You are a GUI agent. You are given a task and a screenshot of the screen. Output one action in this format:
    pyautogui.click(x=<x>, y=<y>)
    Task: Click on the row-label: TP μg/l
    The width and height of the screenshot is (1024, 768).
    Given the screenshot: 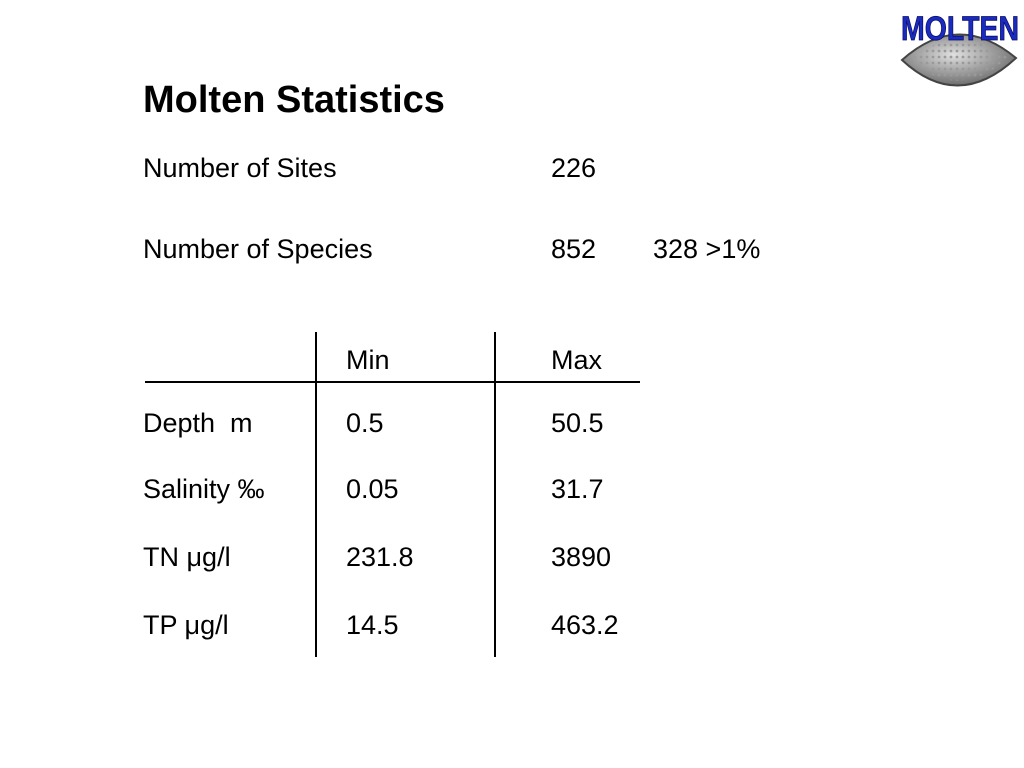 What is the action you would take?
    pyautogui.click(x=186, y=625)
    